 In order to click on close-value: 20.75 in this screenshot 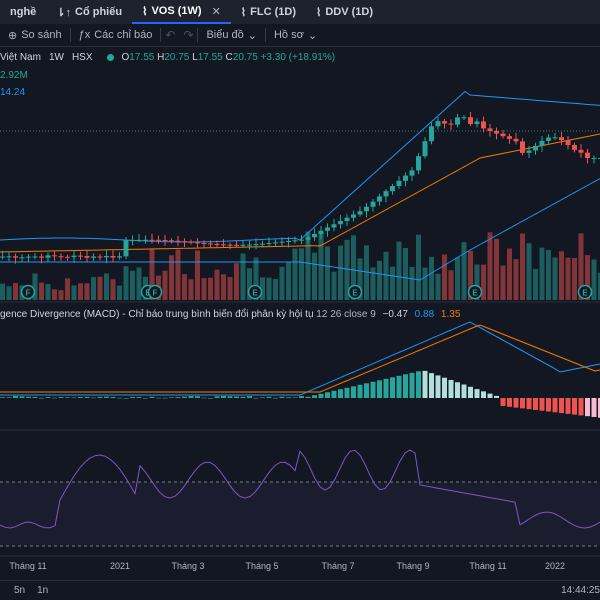, I will do `click(245, 57)`.